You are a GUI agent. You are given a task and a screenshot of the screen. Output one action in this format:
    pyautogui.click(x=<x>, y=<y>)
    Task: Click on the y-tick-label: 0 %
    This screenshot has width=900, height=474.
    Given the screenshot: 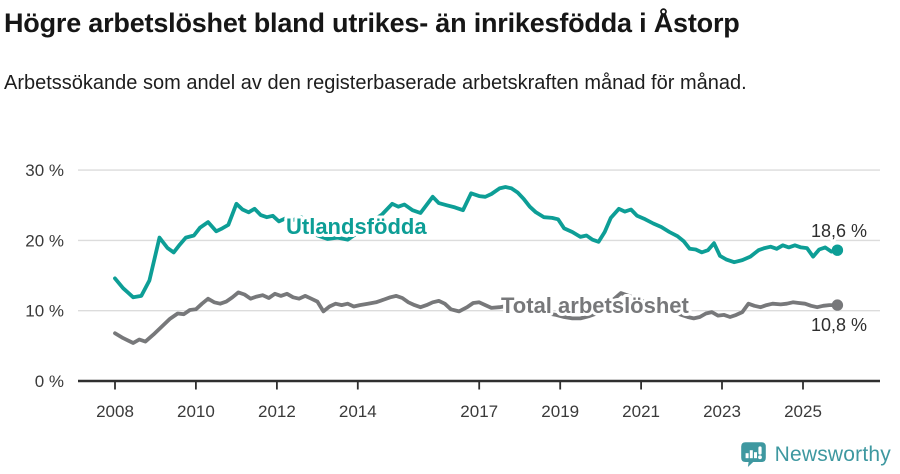 What is the action you would take?
    pyautogui.click(x=49, y=381)
    